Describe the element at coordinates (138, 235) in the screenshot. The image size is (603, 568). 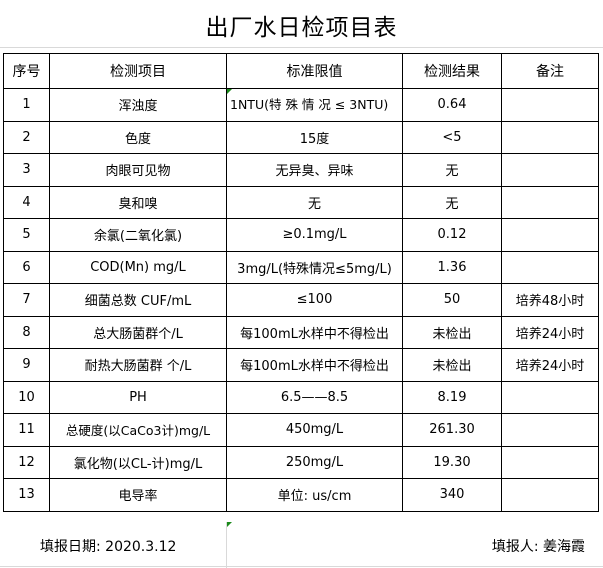
I see `cell-item: 余氯(二氧化氯)` at that location.